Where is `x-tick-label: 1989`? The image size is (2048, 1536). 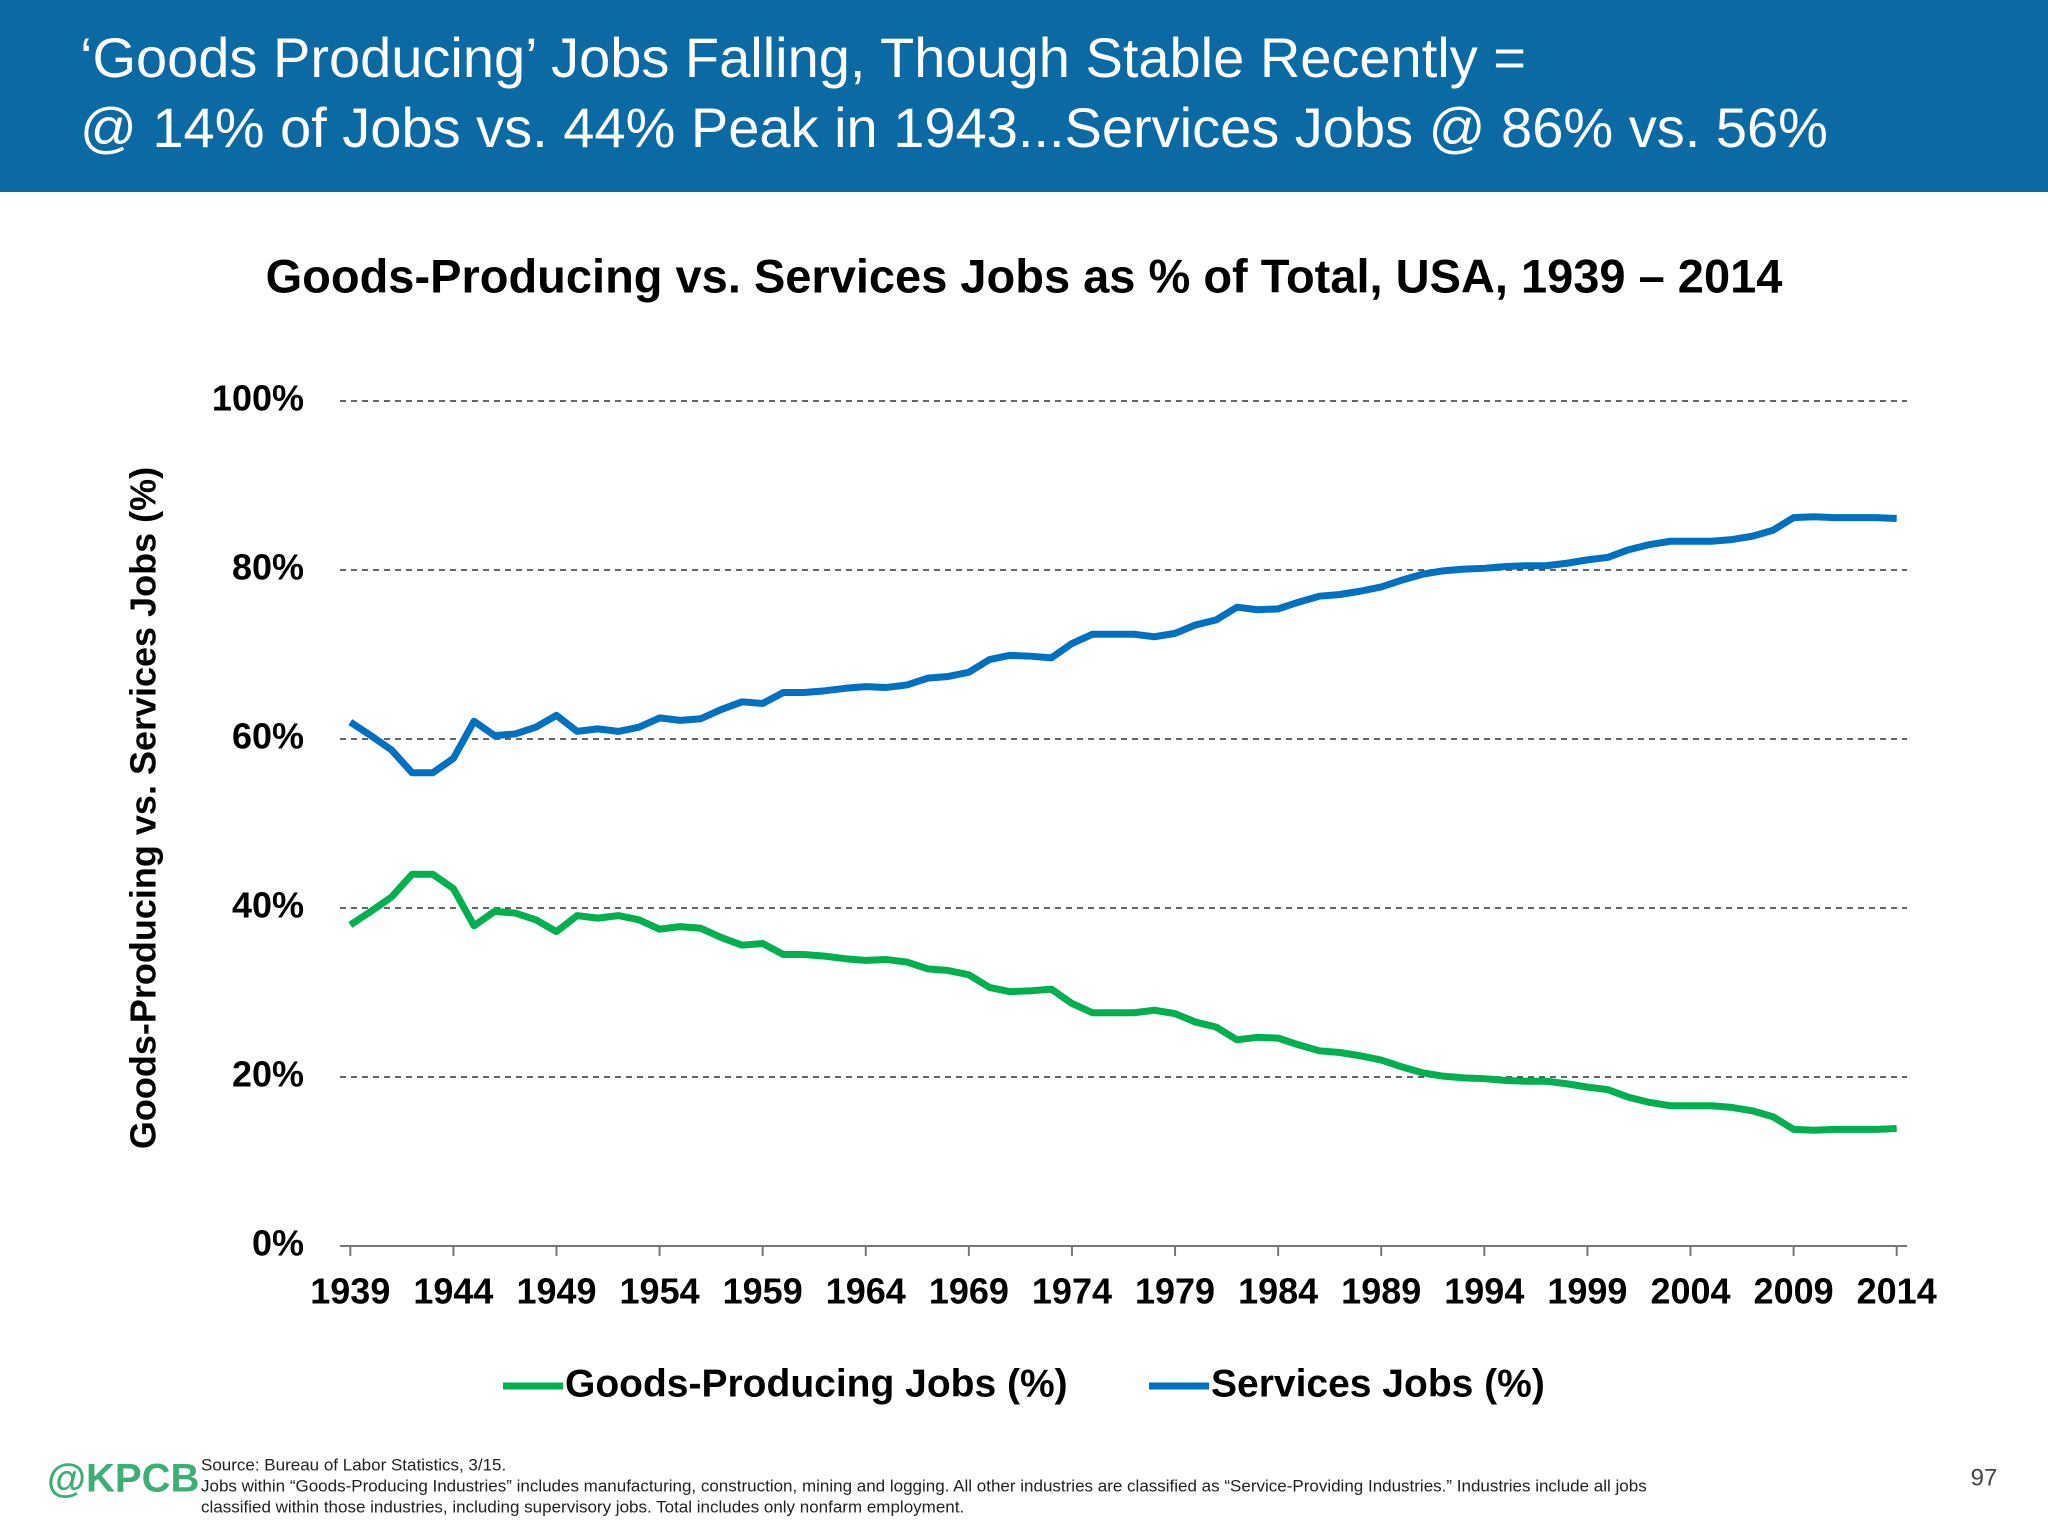
x-tick-label: 1989 is located at coordinates (1381, 1291).